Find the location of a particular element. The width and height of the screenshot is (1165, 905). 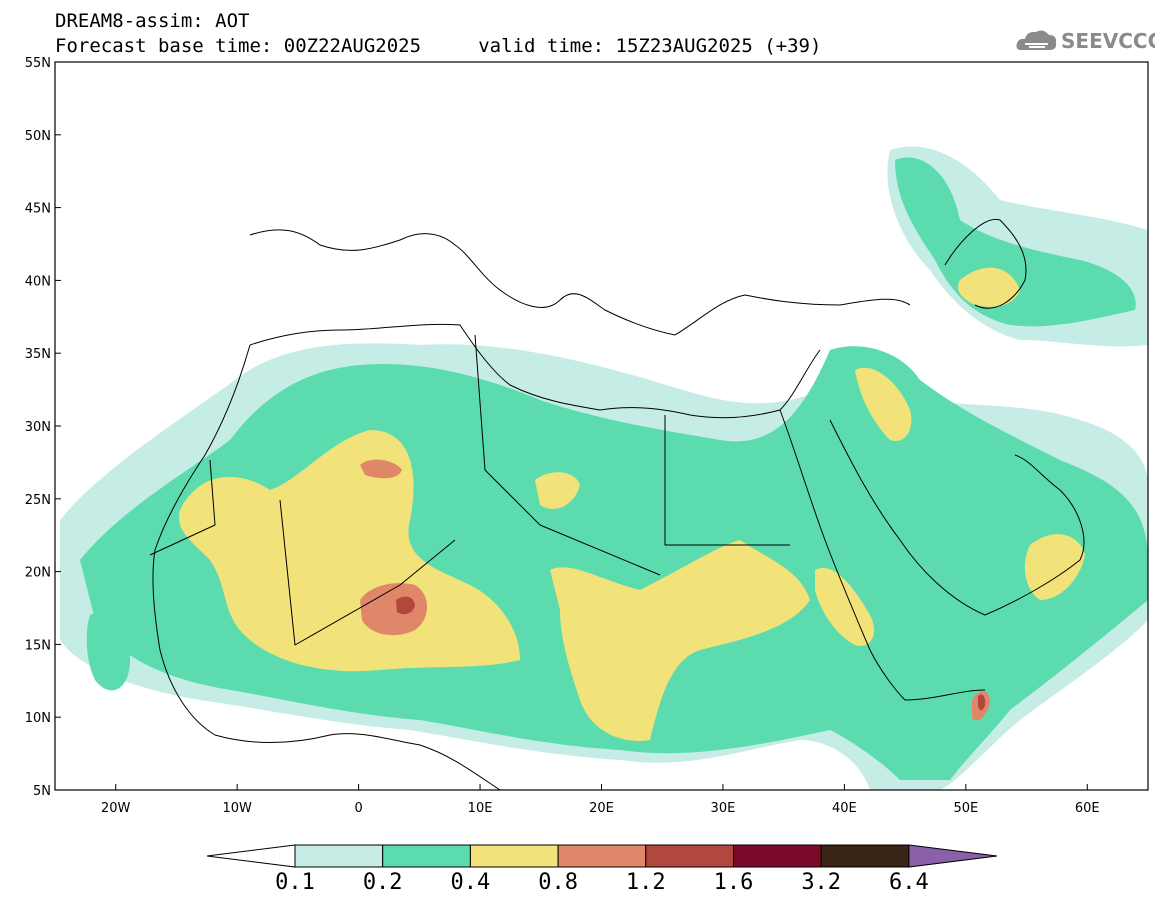

aot-contour-1.2-mali is located at coordinates (405, 605).